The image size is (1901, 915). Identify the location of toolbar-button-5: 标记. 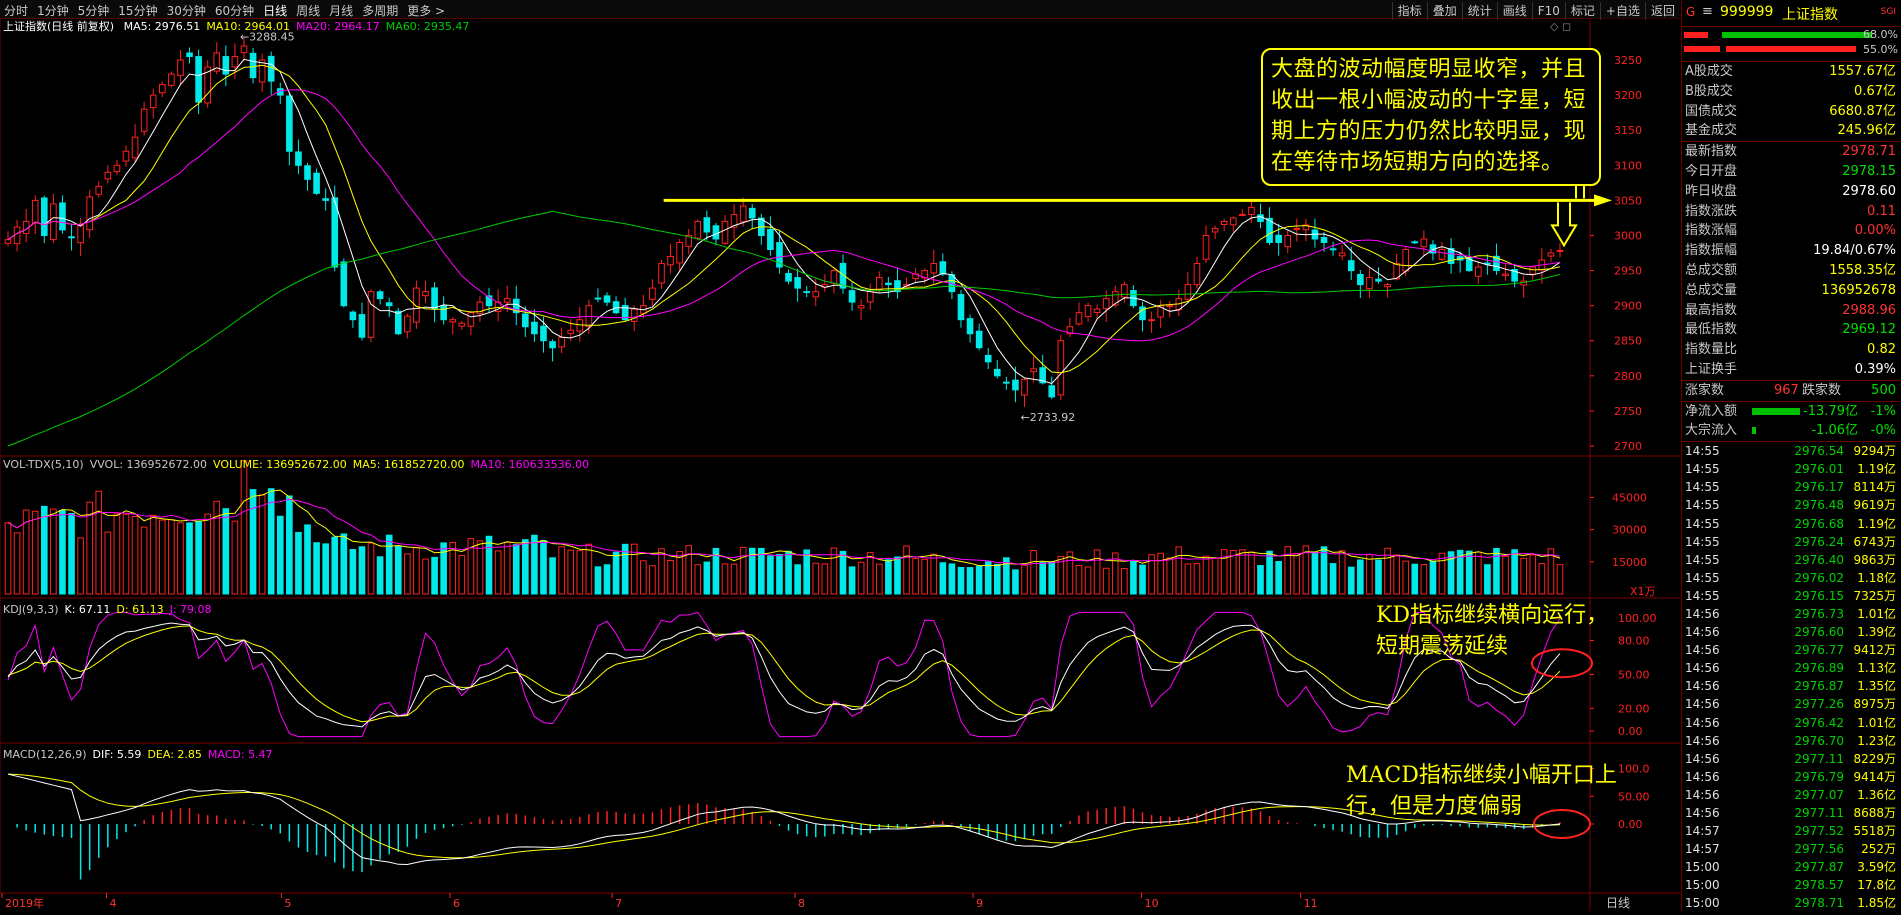
(1582, 11).